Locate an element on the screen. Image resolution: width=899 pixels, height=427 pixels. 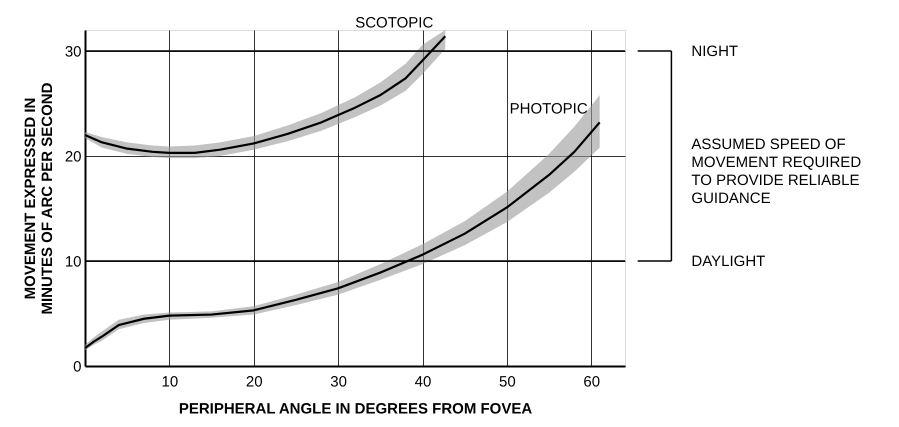
x-tick-label: 20 is located at coordinates (254, 382).